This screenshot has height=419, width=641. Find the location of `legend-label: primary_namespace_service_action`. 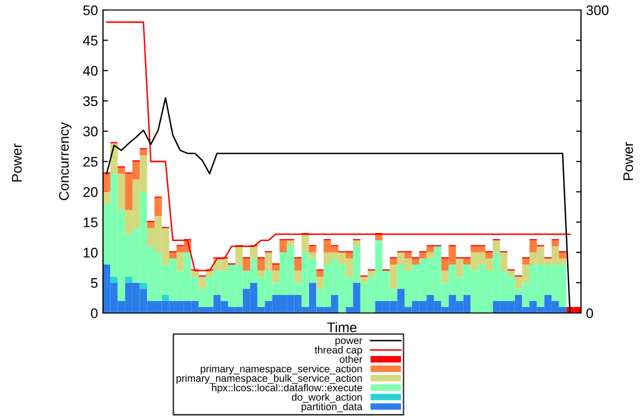

legend-label: primary_namespace_service_action is located at coordinates (281, 369).